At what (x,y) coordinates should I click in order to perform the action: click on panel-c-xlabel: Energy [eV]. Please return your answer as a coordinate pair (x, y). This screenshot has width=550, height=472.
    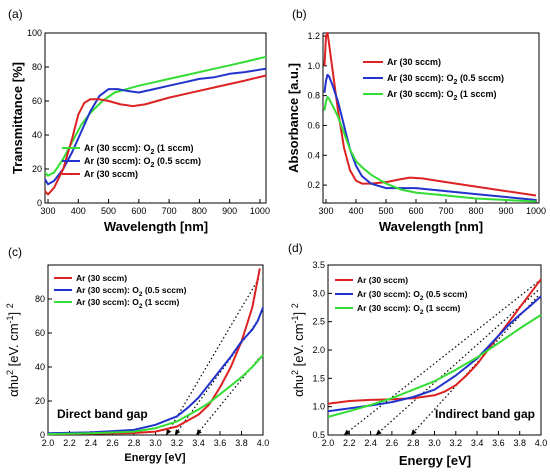
    Looking at the image, I should click on (154, 458).